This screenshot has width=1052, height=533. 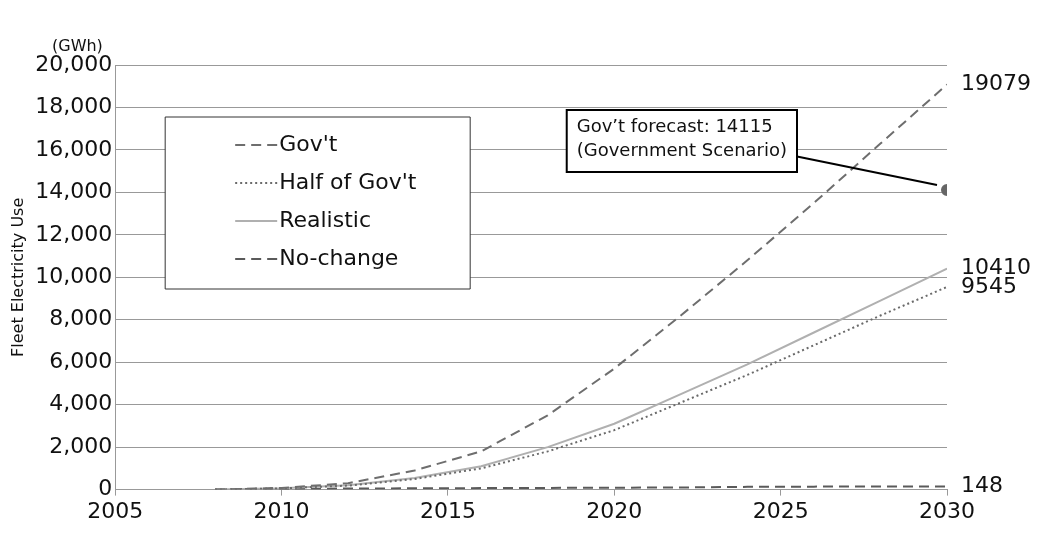 I want to click on x-tick-label: 2025, so click(x=780, y=510).